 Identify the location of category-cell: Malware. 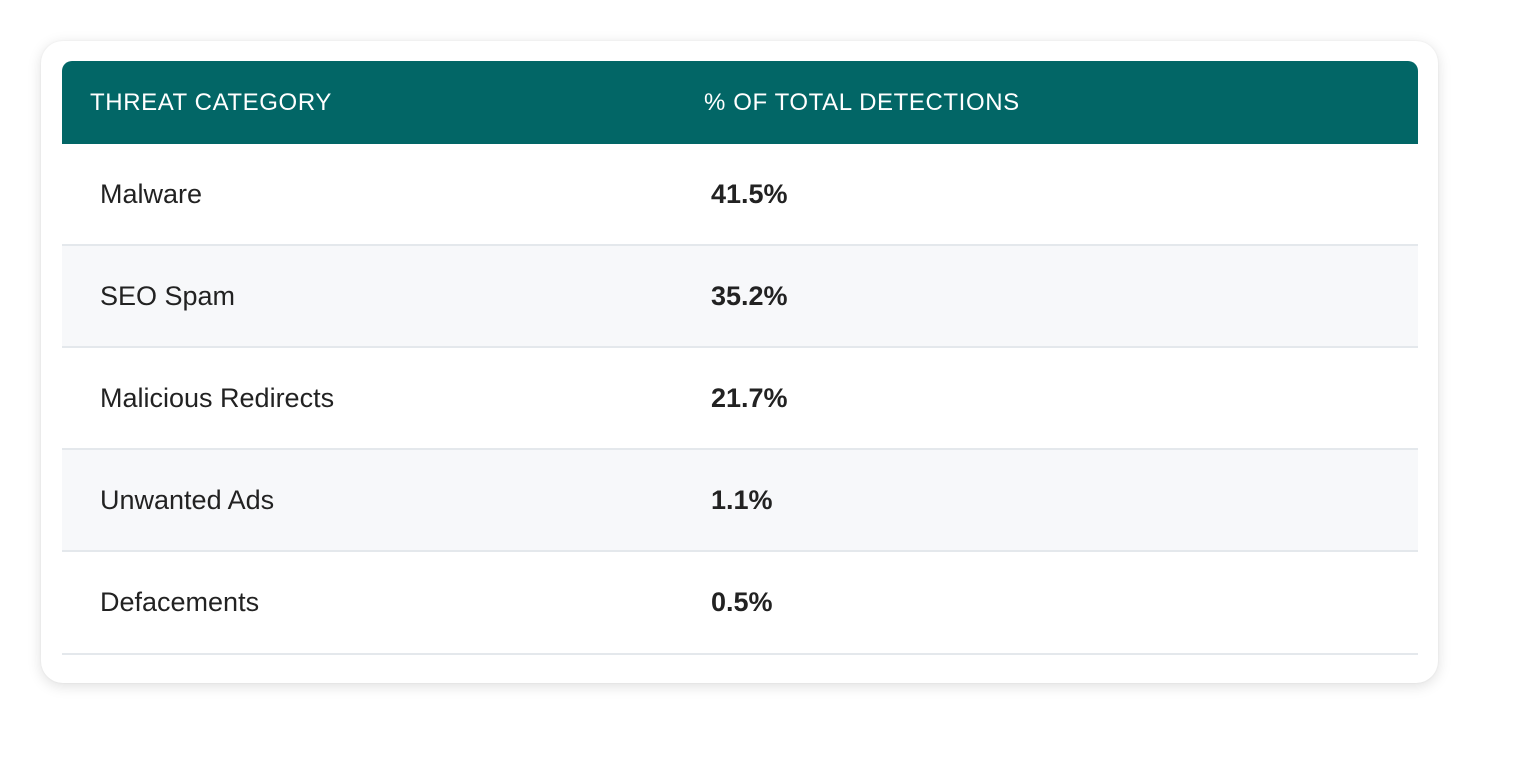
(151, 193).